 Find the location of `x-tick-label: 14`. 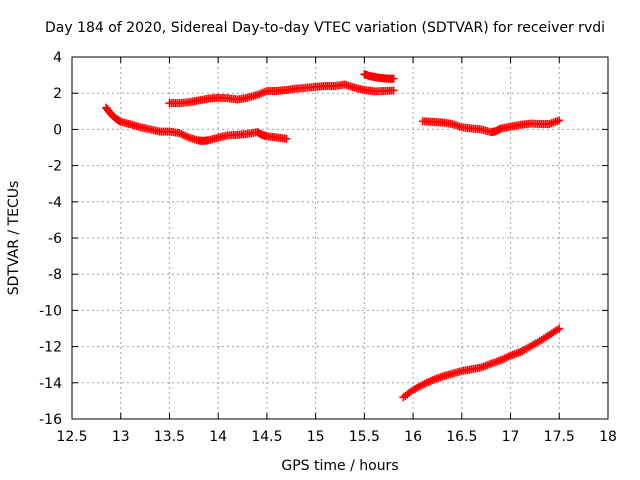

x-tick-label: 14 is located at coordinates (218, 437).